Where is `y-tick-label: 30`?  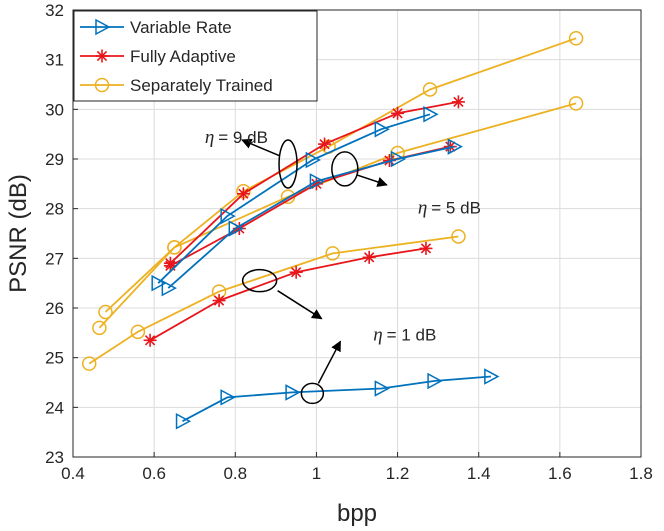 y-tick-label: 30 is located at coordinates (54, 109).